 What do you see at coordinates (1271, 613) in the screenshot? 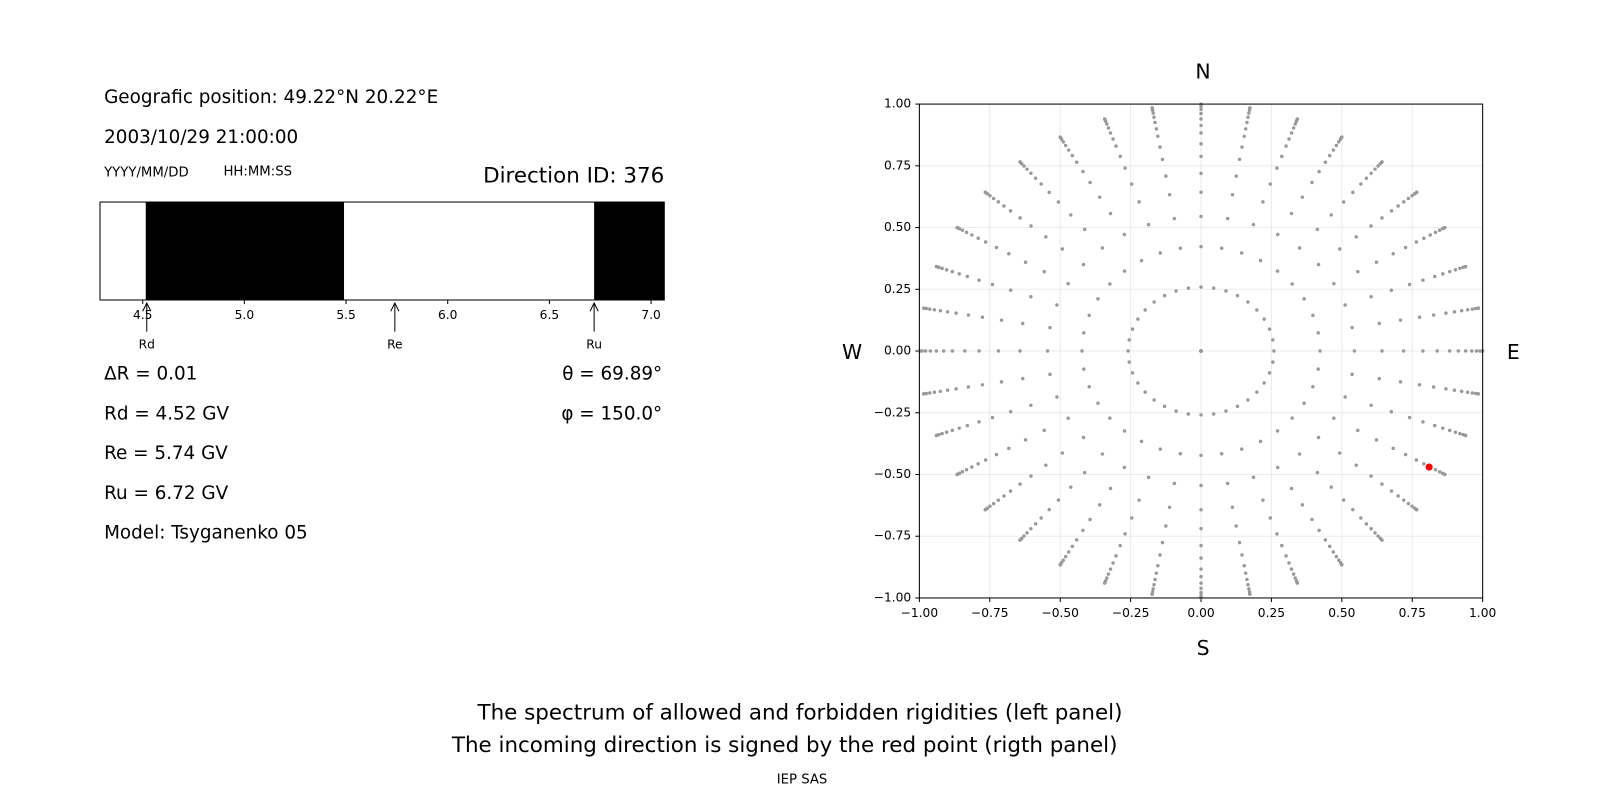
I see `x-tick-label: 0.25` at bounding box center [1271, 613].